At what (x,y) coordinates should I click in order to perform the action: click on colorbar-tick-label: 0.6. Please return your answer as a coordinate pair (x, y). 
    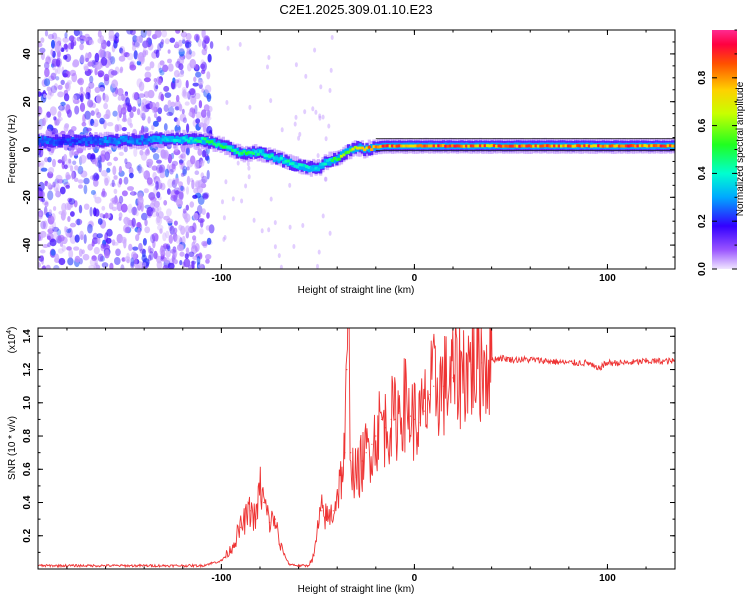
    Looking at the image, I should click on (702, 125).